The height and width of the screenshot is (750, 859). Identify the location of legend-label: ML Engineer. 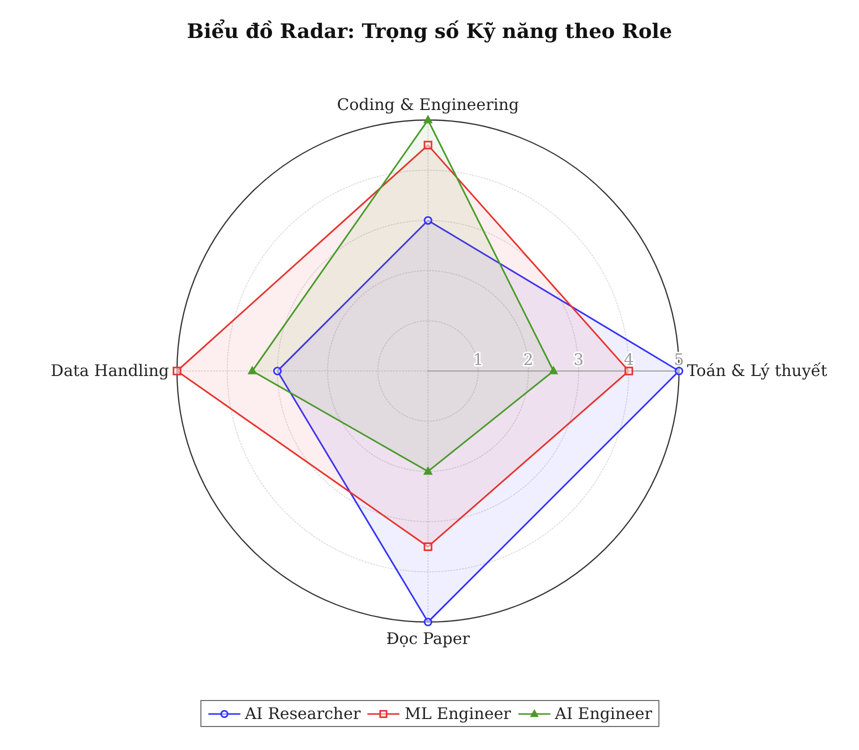
(457, 713).